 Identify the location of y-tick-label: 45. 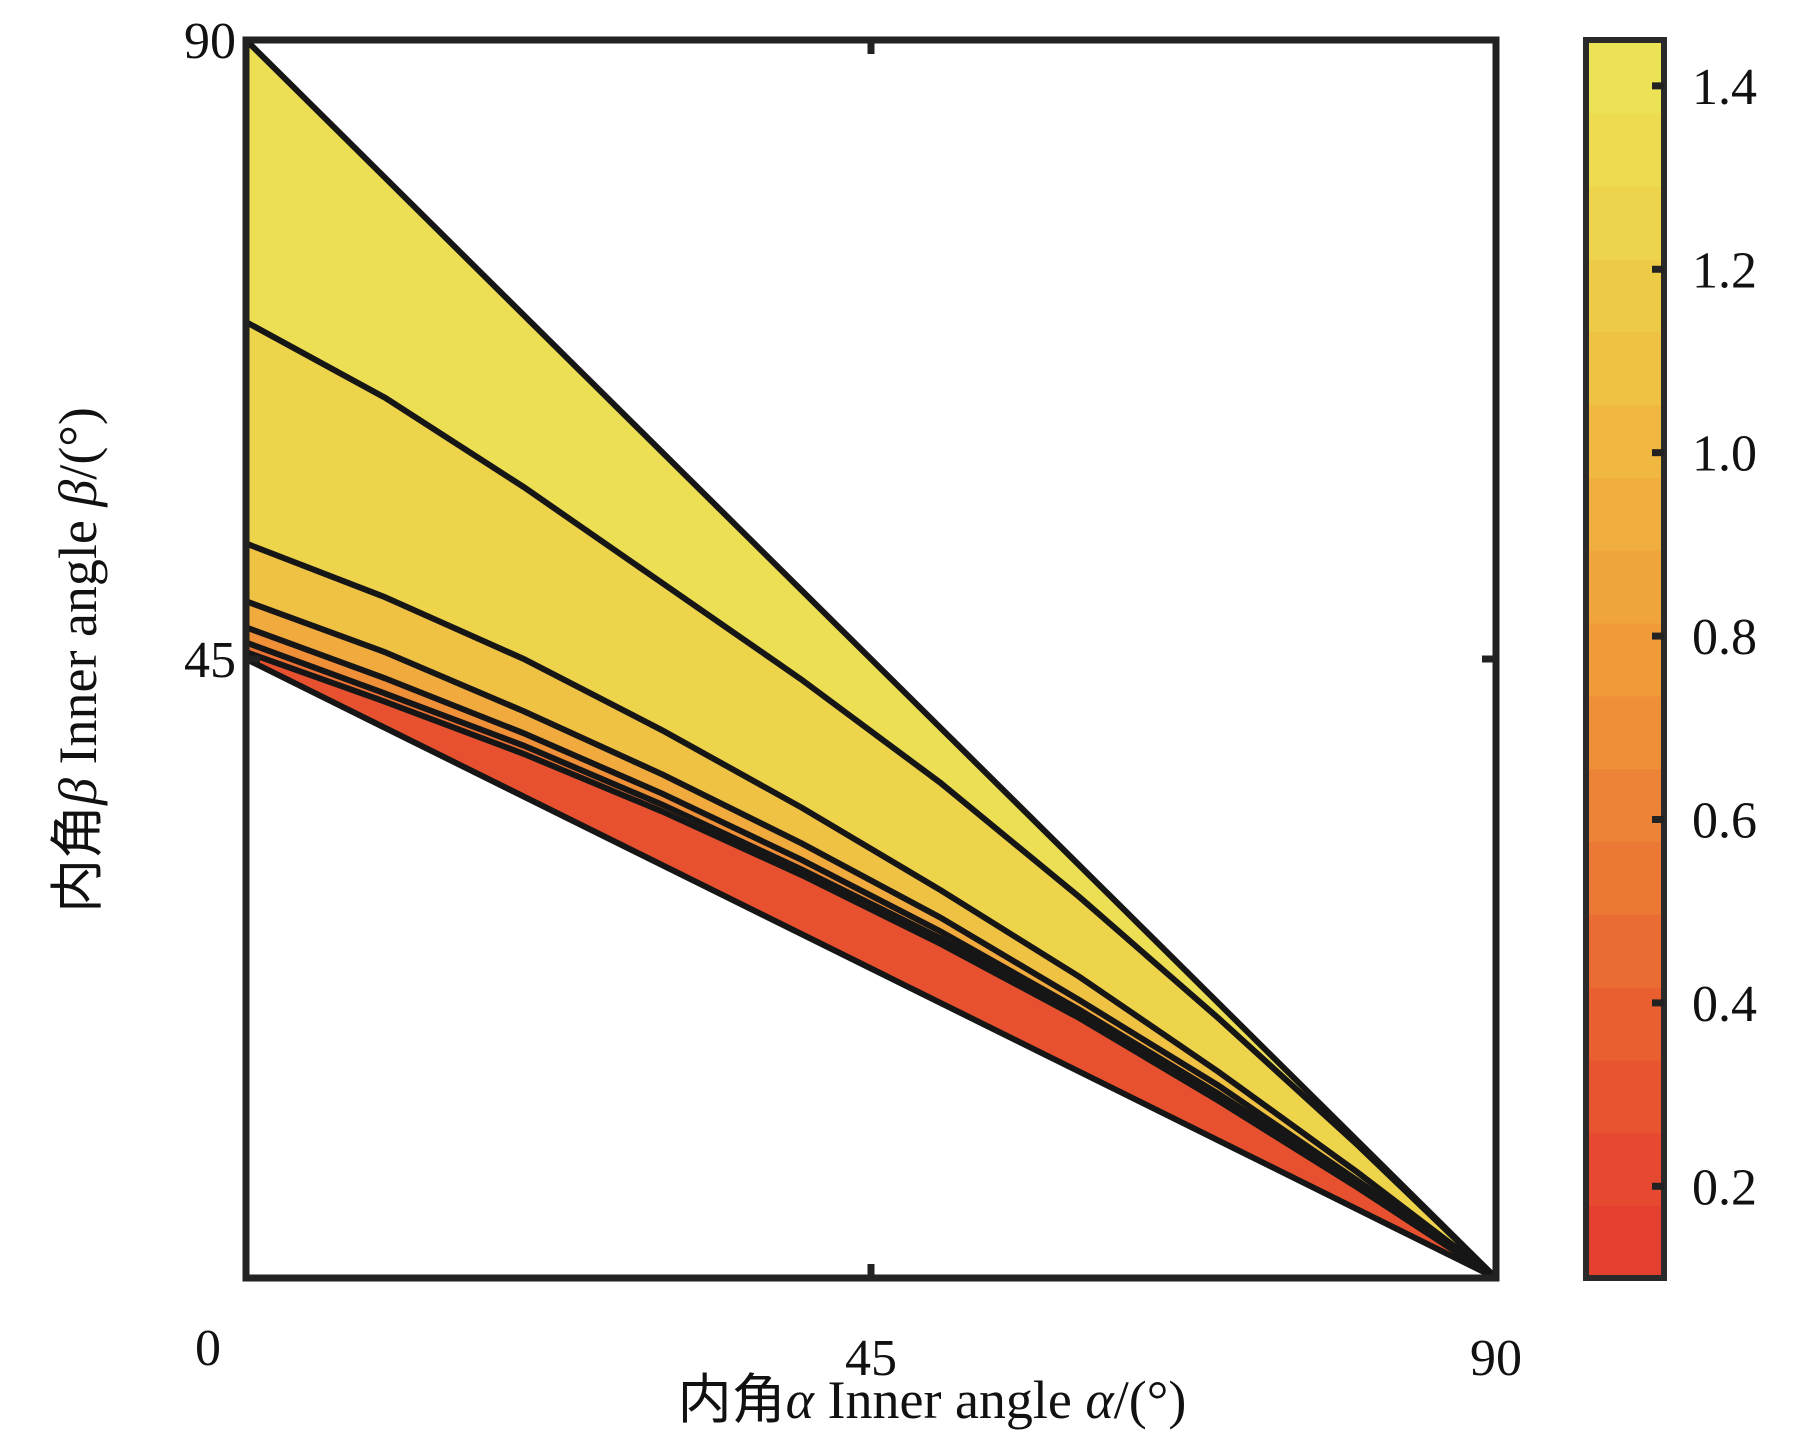
(210, 660).